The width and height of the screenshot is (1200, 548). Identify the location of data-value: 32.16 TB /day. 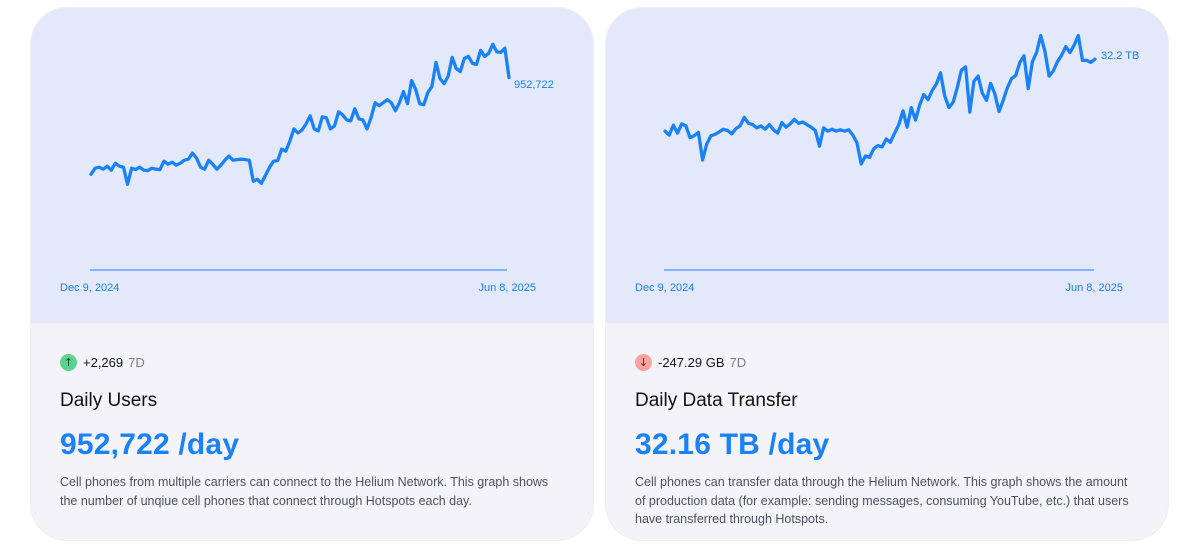
(732, 444).